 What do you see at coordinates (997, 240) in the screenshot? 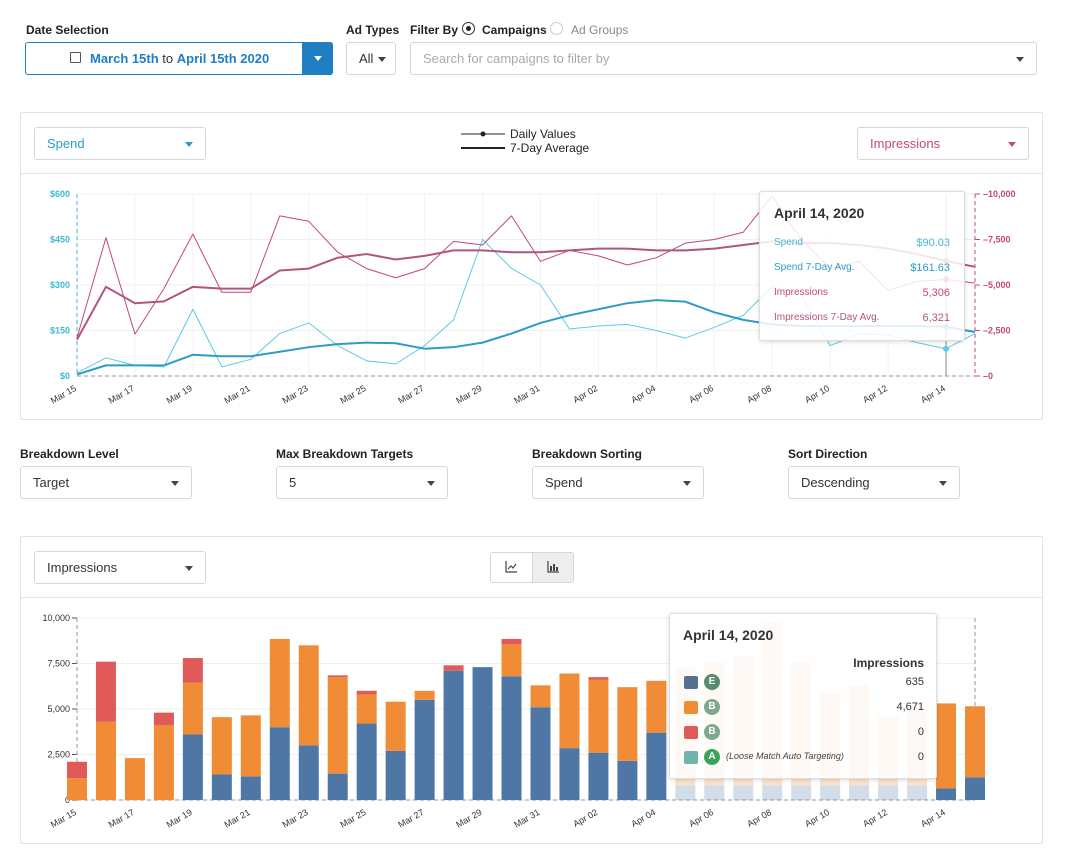
I see `right-tick-label: –7,500` at bounding box center [997, 240].